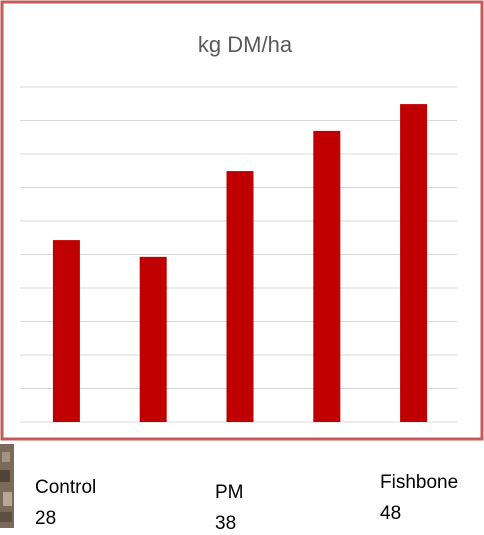 The width and height of the screenshot is (484, 535). I want to click on category-label: Fishbone, so click(419, 482).